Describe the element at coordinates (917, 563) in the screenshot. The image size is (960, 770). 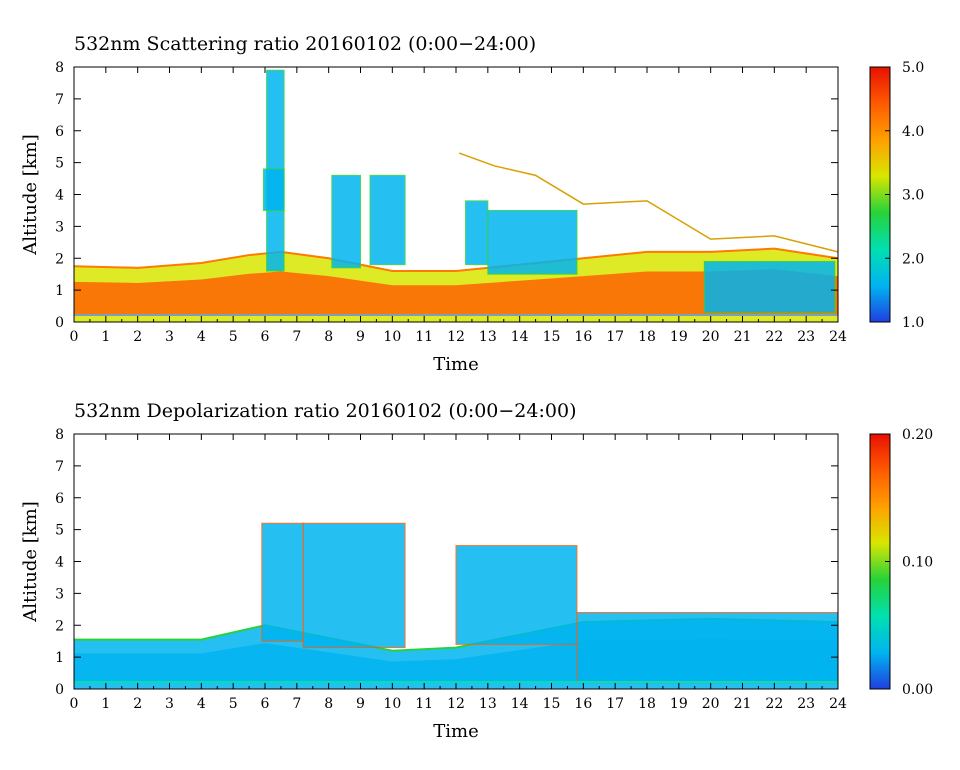
I see `colorbar-tick-label: 0.10` at that location.